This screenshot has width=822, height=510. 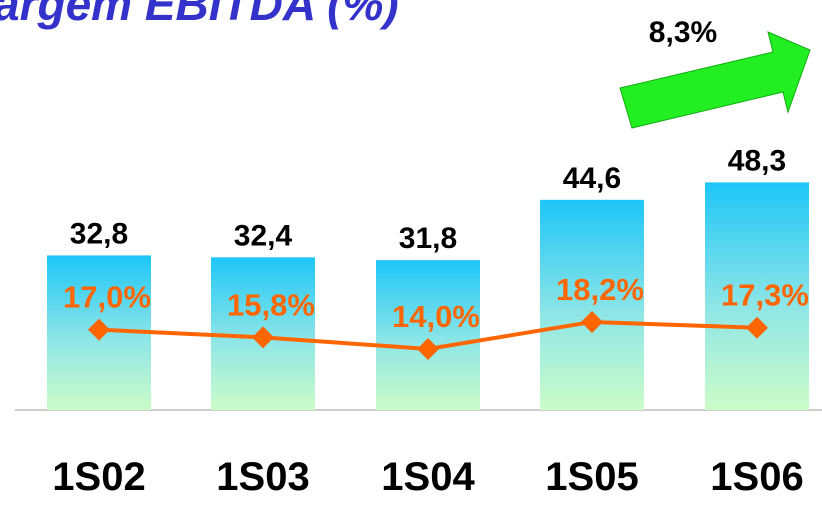 What do you see at coordinates (107, 297) in the screenshot?
I see `line-value-label: 17,0%` at bounding box center [107, 297].